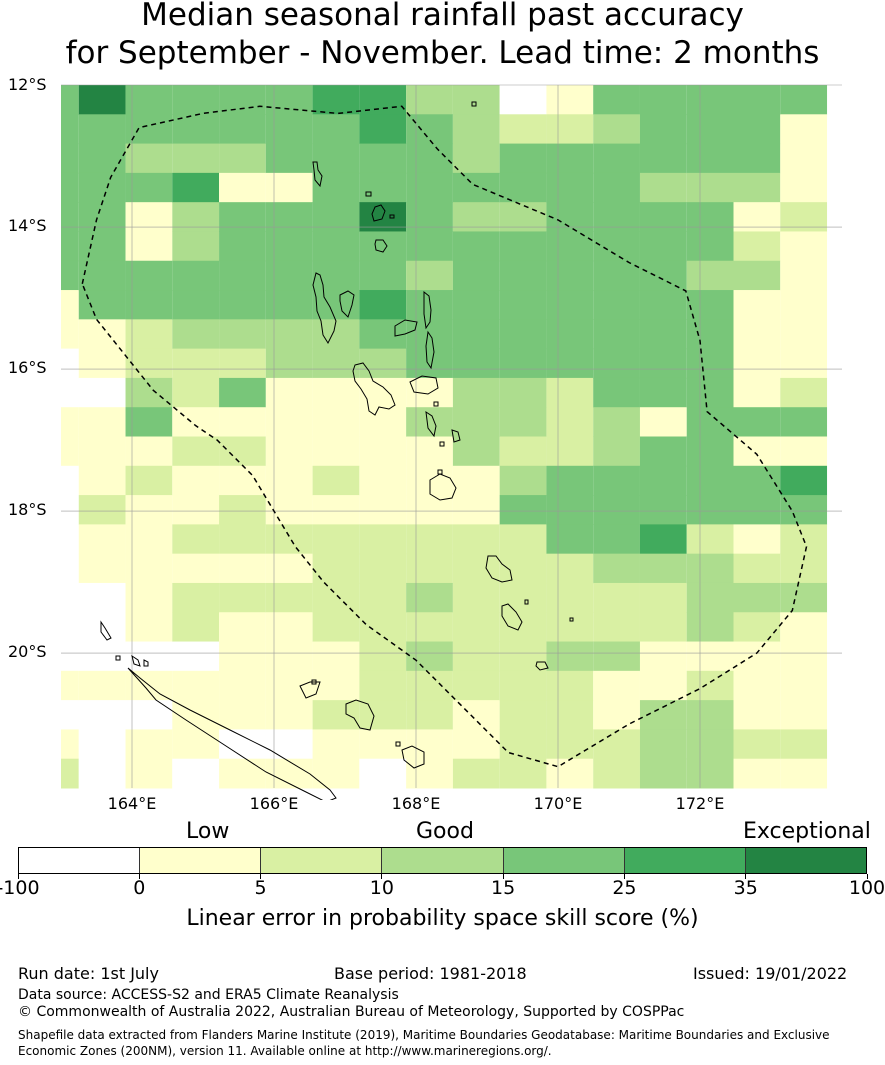 The height and width of the screenshot is (1065, 885). Describe the element at coordinates (807, 831) in the screenshot. I see `category-label-exceptional: Exceptional` at that location.